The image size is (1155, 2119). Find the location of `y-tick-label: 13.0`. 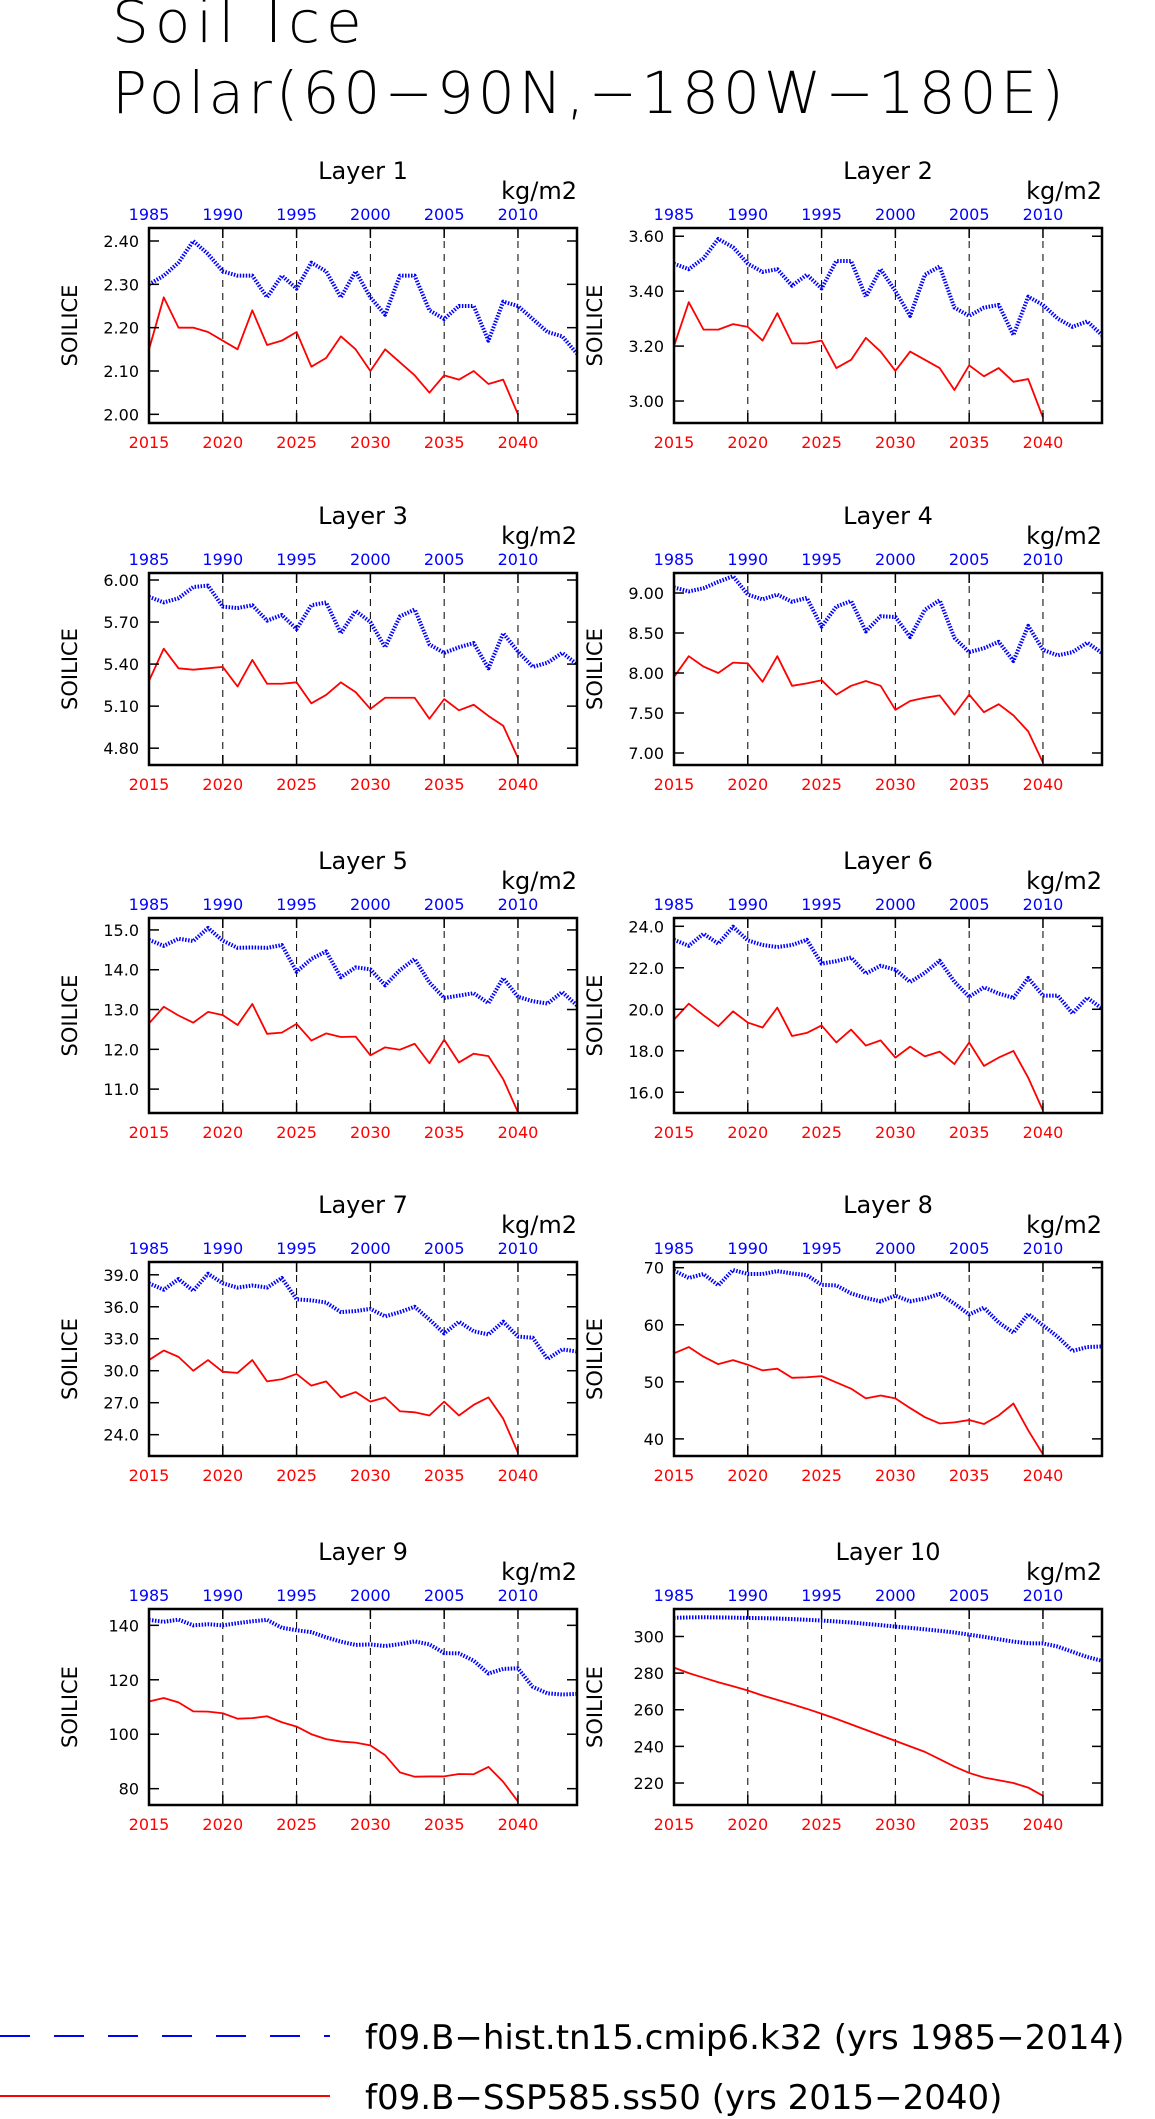

y-tick-label: 13.0 is located at coordinates (121, 1010).